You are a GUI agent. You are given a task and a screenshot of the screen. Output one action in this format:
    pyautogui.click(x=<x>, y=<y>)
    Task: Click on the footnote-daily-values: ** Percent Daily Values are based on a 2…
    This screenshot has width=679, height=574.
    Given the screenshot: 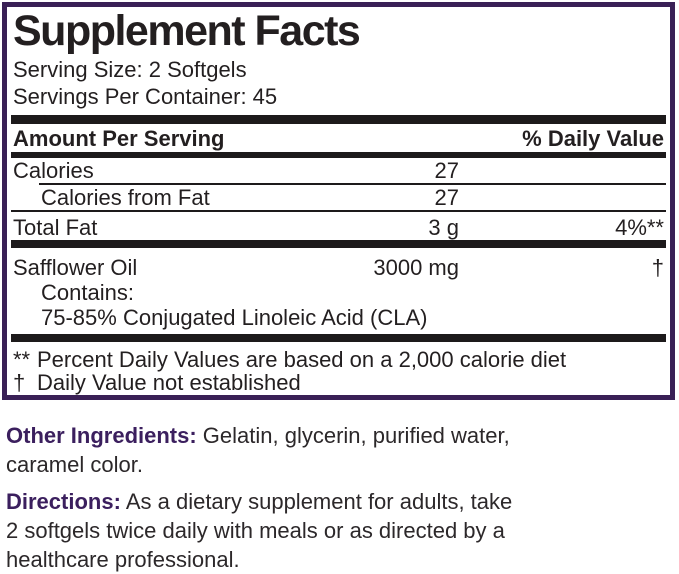 What is the action you would take?
    pyautogui.click(x=338, y=359)
    